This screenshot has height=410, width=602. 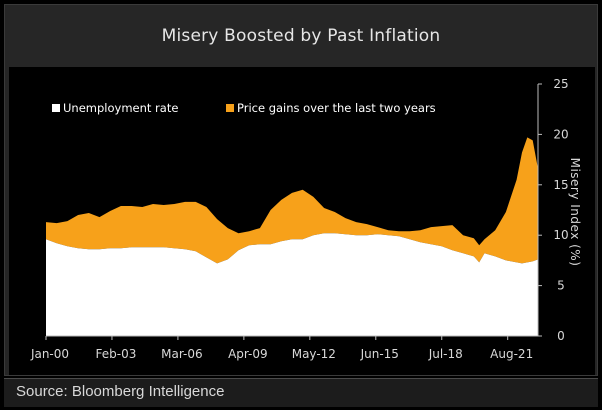 What do you see at coordinates (379, 354) in the screenshot?
I see `x-tick-label: Jun-15` at bounding box center [379, 354].